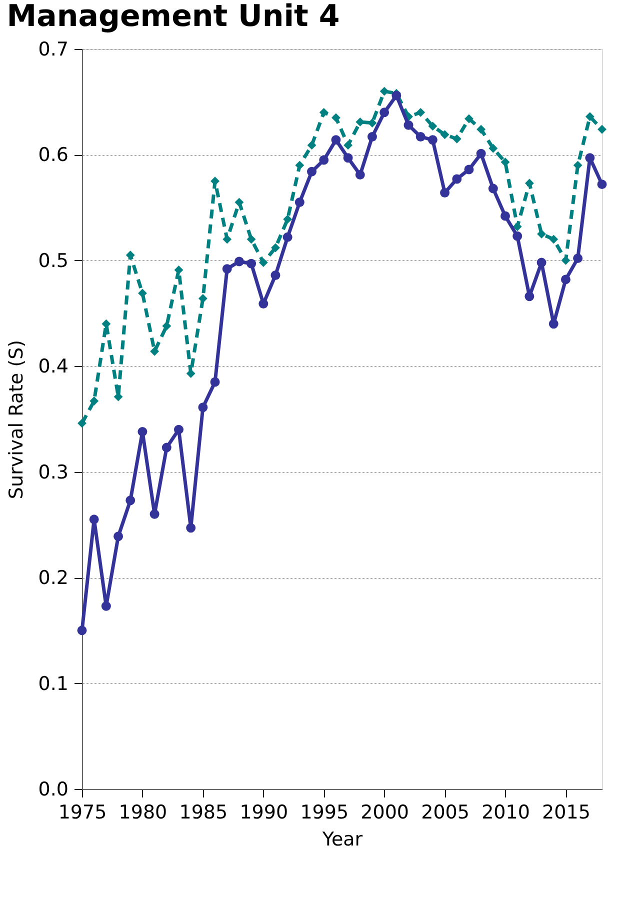 This screenshot has width=631, height=913. What do you see at coordinates (143, 813) in the screenshot?
I see `x-tick-label: 1980` at bounding box center [143, 813].